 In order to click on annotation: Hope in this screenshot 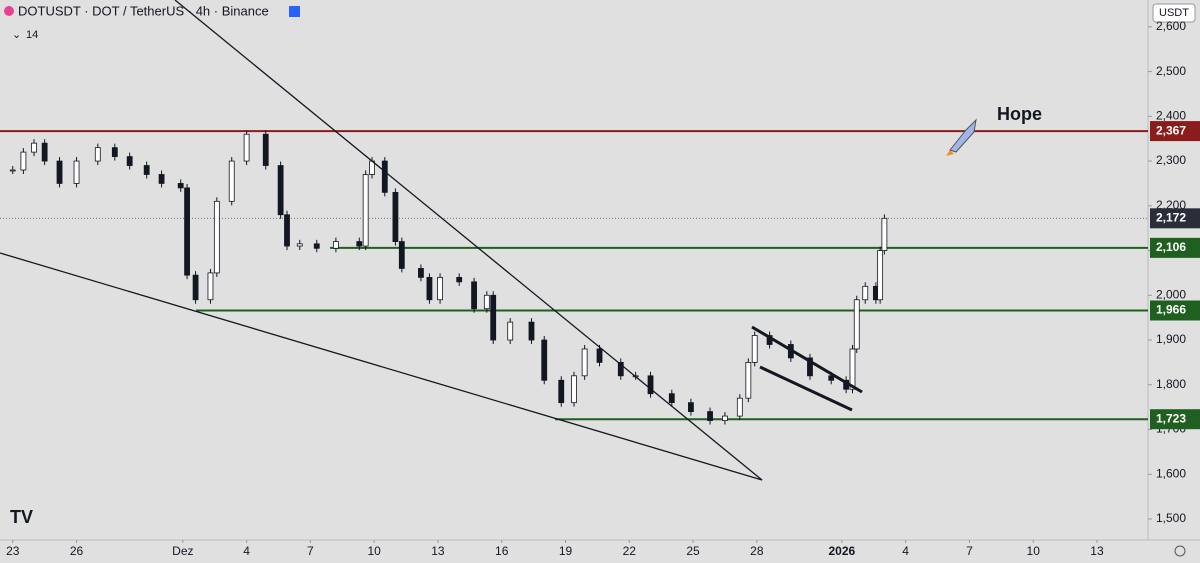, I will do `click(1019, 114)`.